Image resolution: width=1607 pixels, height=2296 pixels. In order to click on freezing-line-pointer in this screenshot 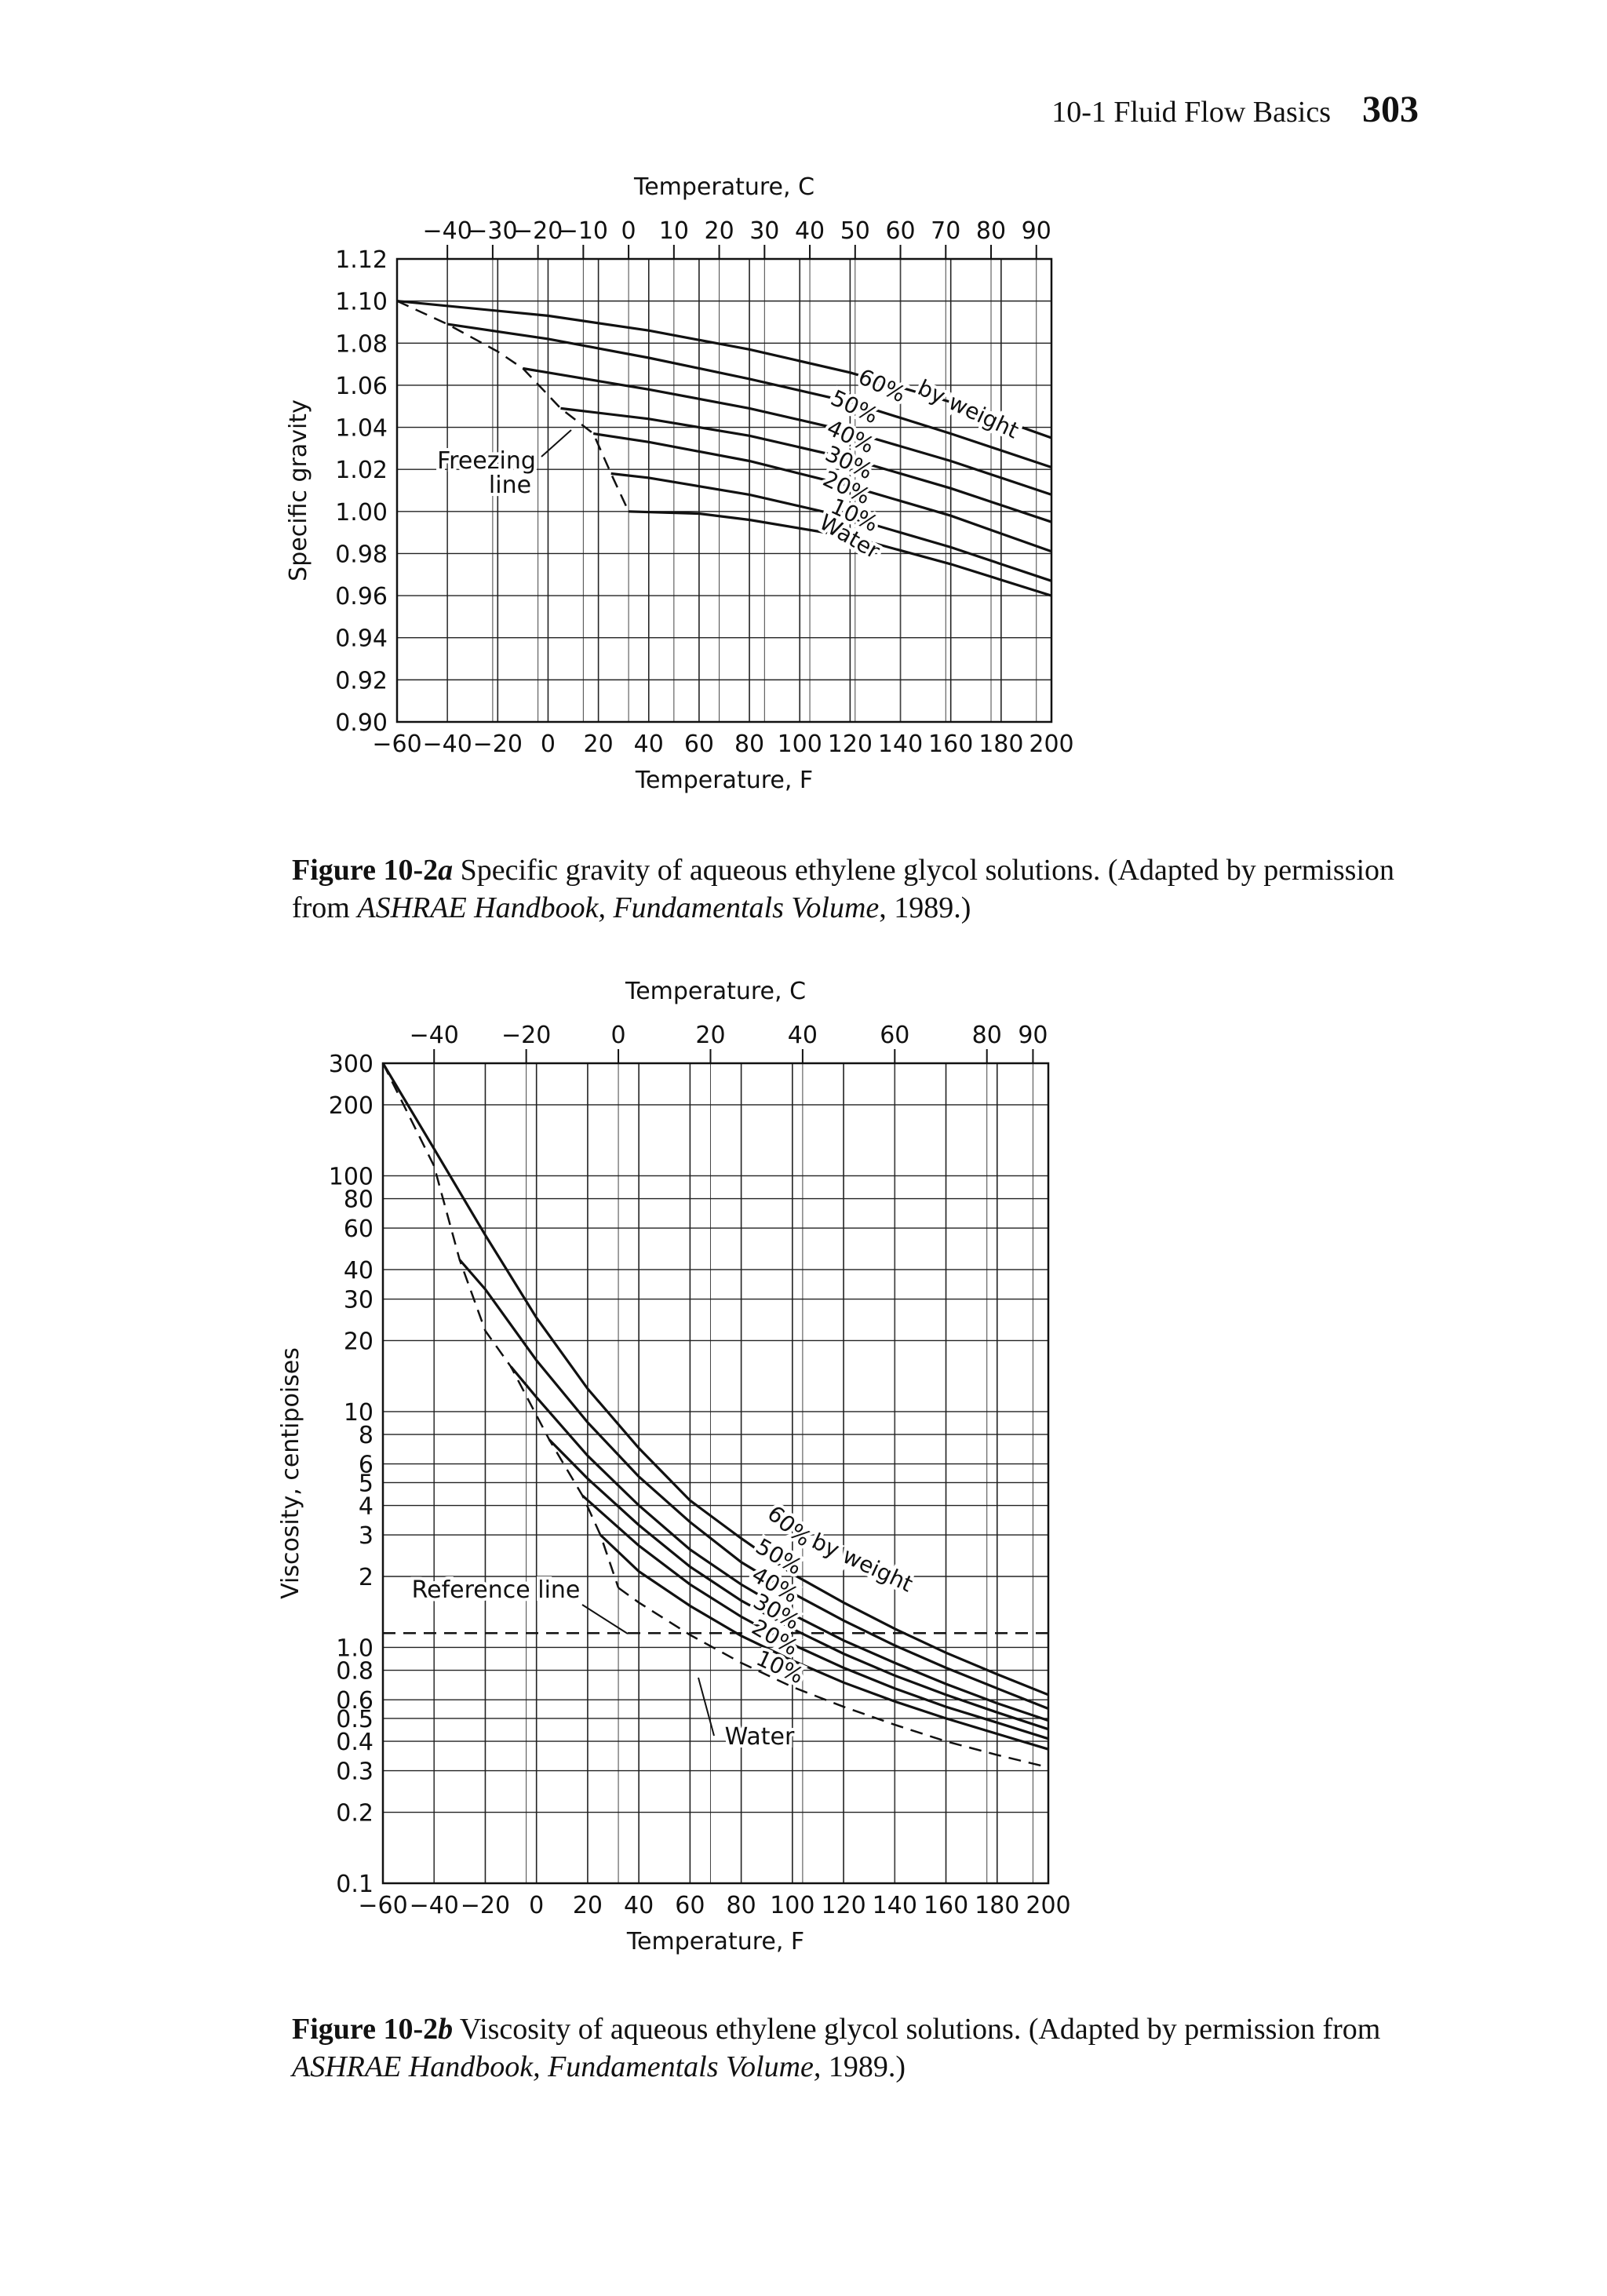, I will do `click(556, 443)`.